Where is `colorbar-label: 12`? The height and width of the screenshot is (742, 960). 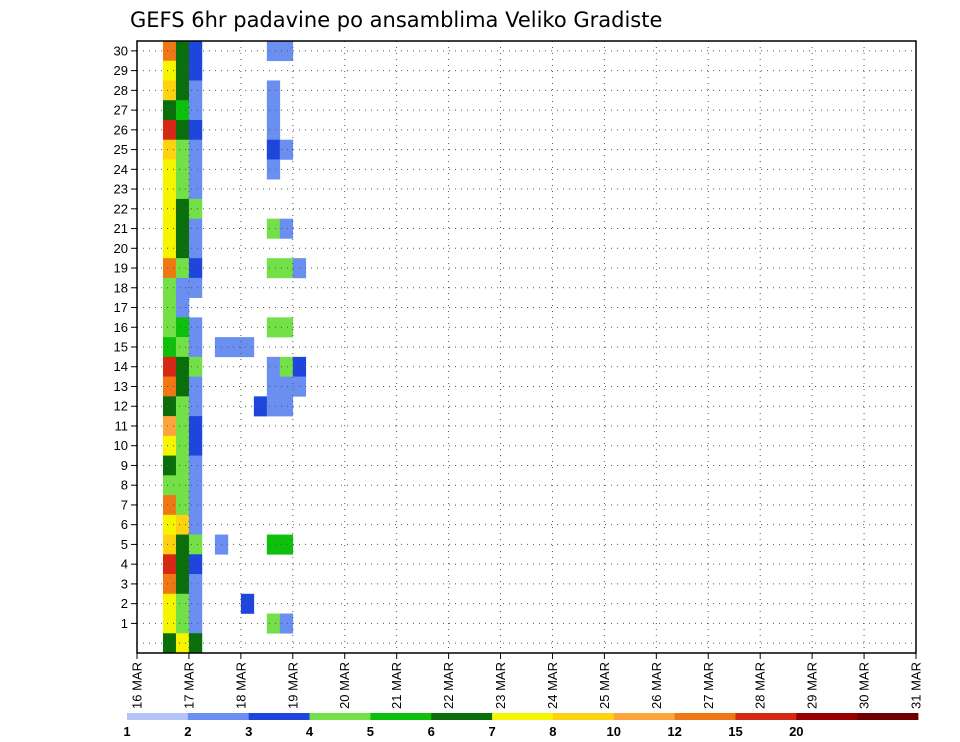 colorbar-label: 12 is located at coordinates (674, 731).